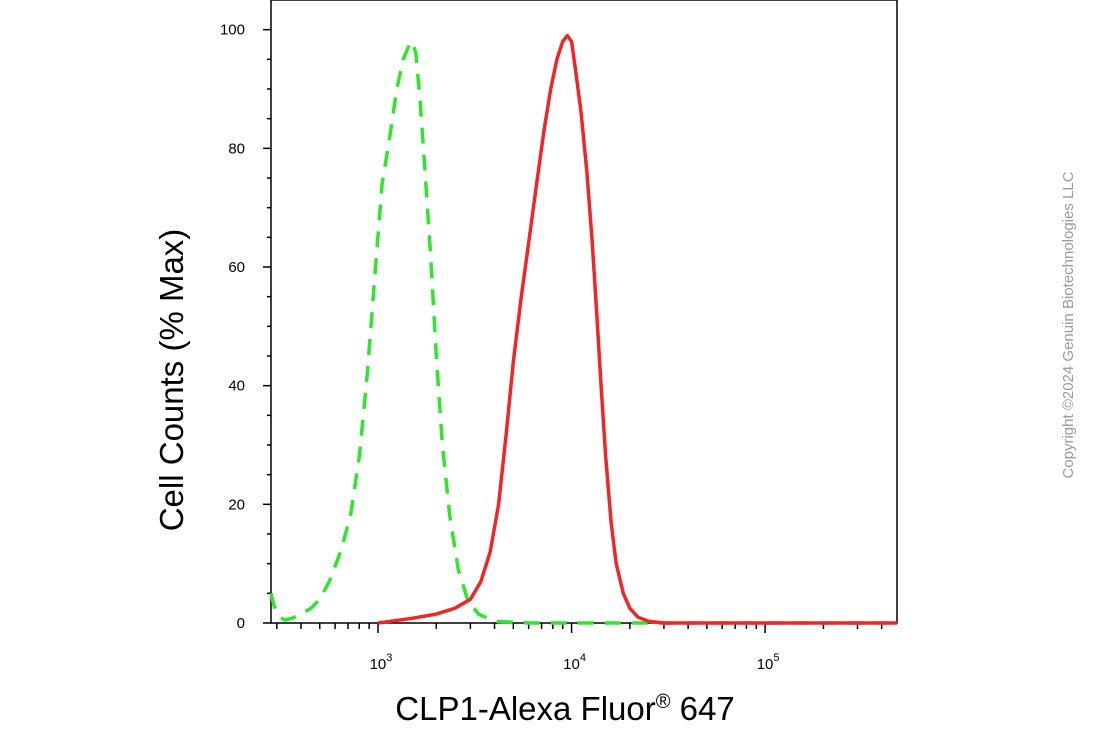 This screenshot has width=1100, height=730. What do you see at coordinates (579, 648) in the screenshot?
I see `x-axis: 10³ 10⁴ 10⁵` at bounding box center [579, 648].